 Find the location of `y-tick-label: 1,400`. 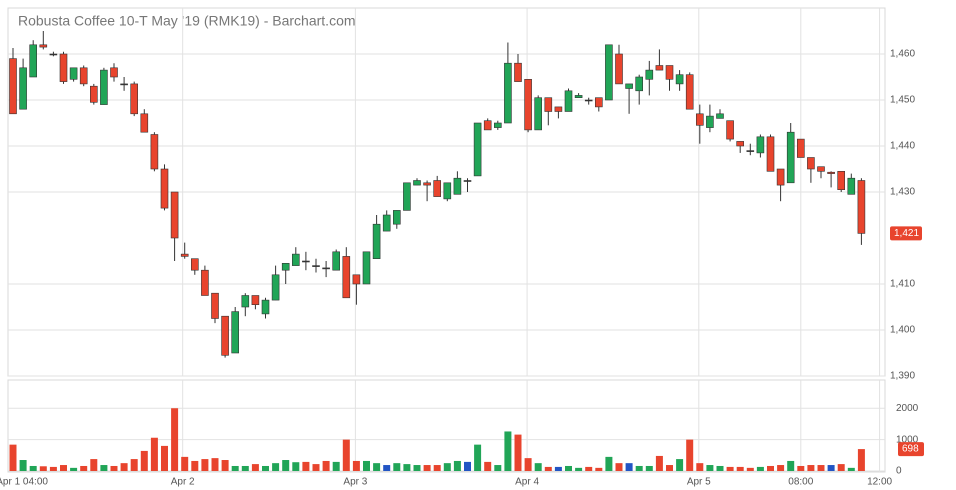

y-tick-label: 1,400 is located at coordinates (902, 330).